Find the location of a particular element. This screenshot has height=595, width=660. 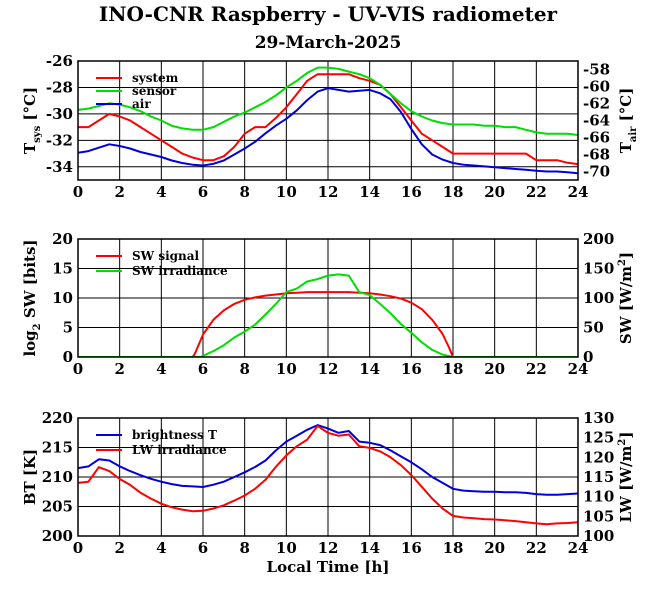

y-tick-label: 5 is located at coordinates (68, 328).